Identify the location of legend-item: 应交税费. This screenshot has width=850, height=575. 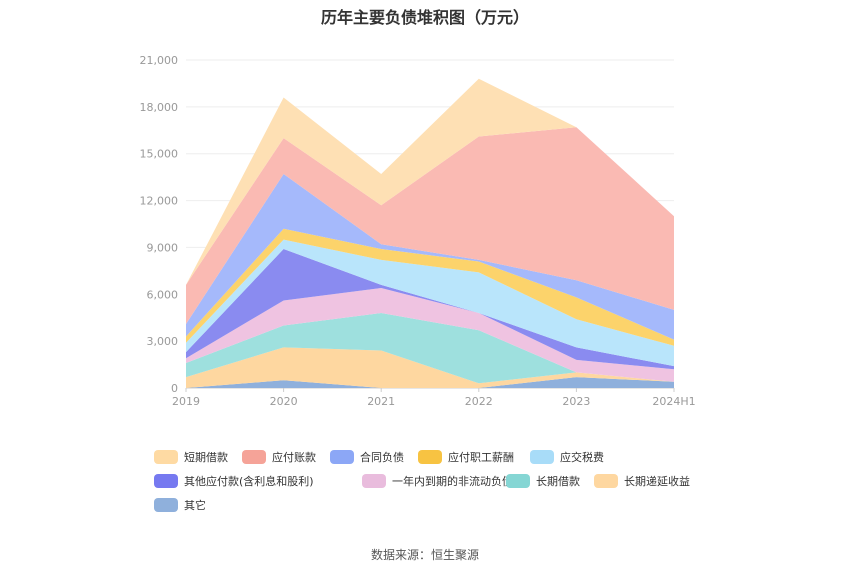
(567, 457).